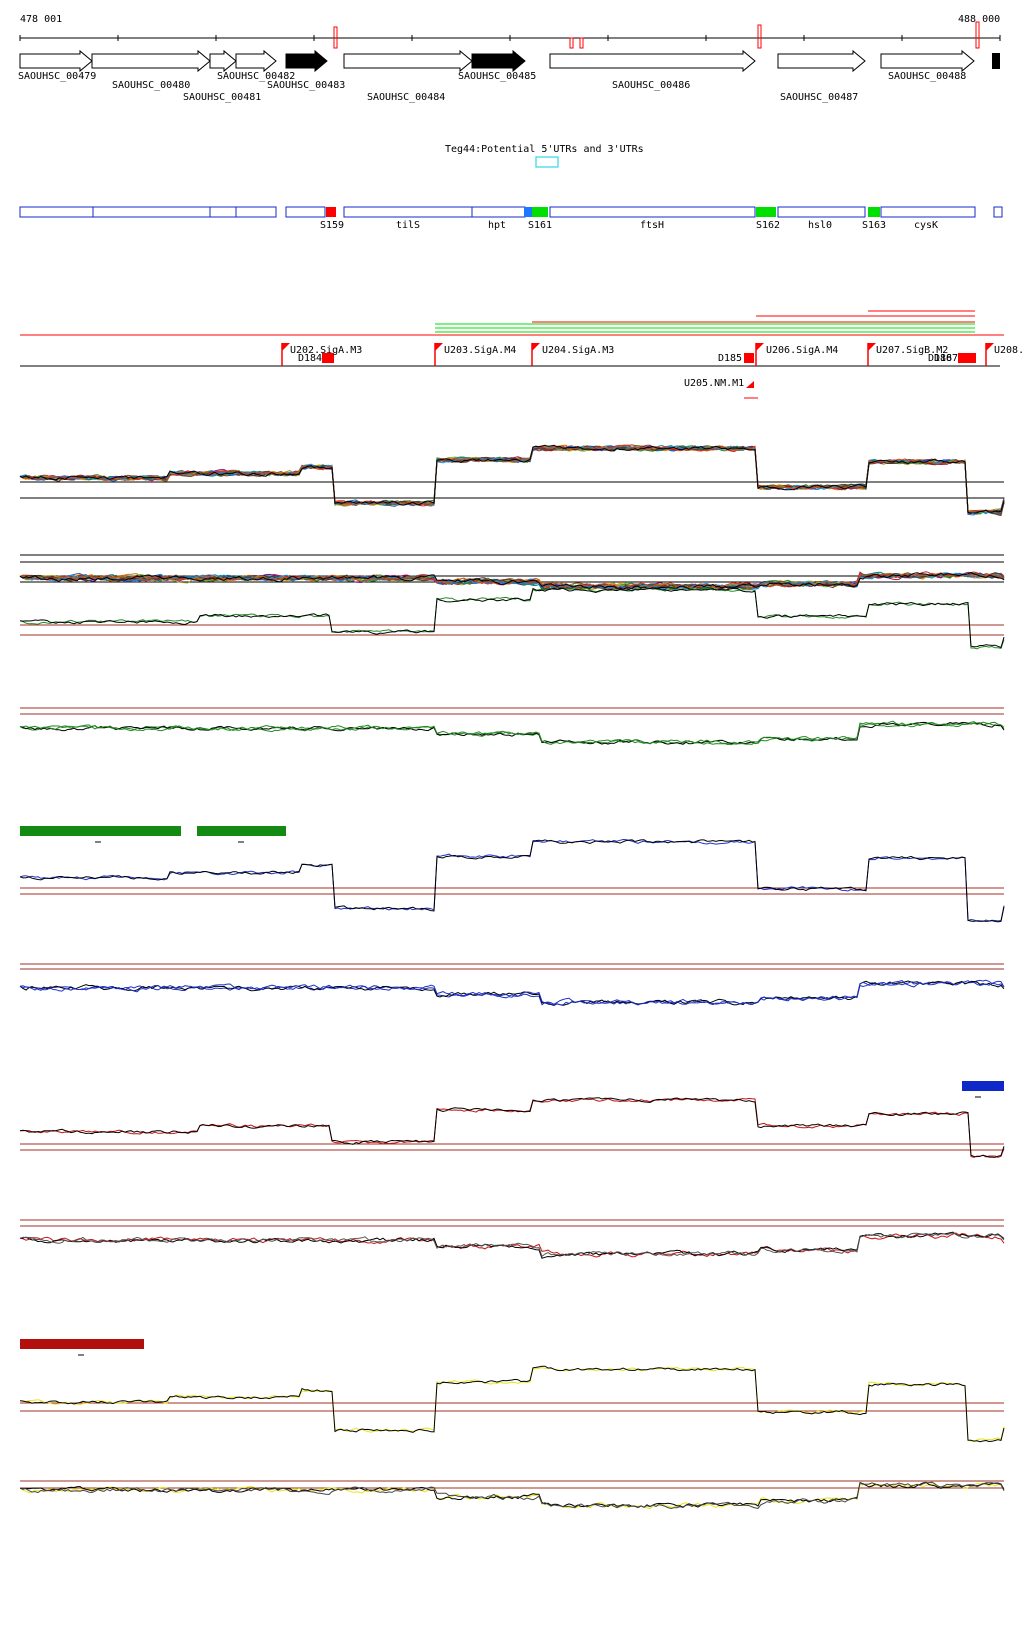 This screenshot has width=1024, height=1640. What do you see at coordinates (912, 350) in the screenshot?
I see `promoter-label-u207: U207.SigB.M2` at bounding box center [912, 350].